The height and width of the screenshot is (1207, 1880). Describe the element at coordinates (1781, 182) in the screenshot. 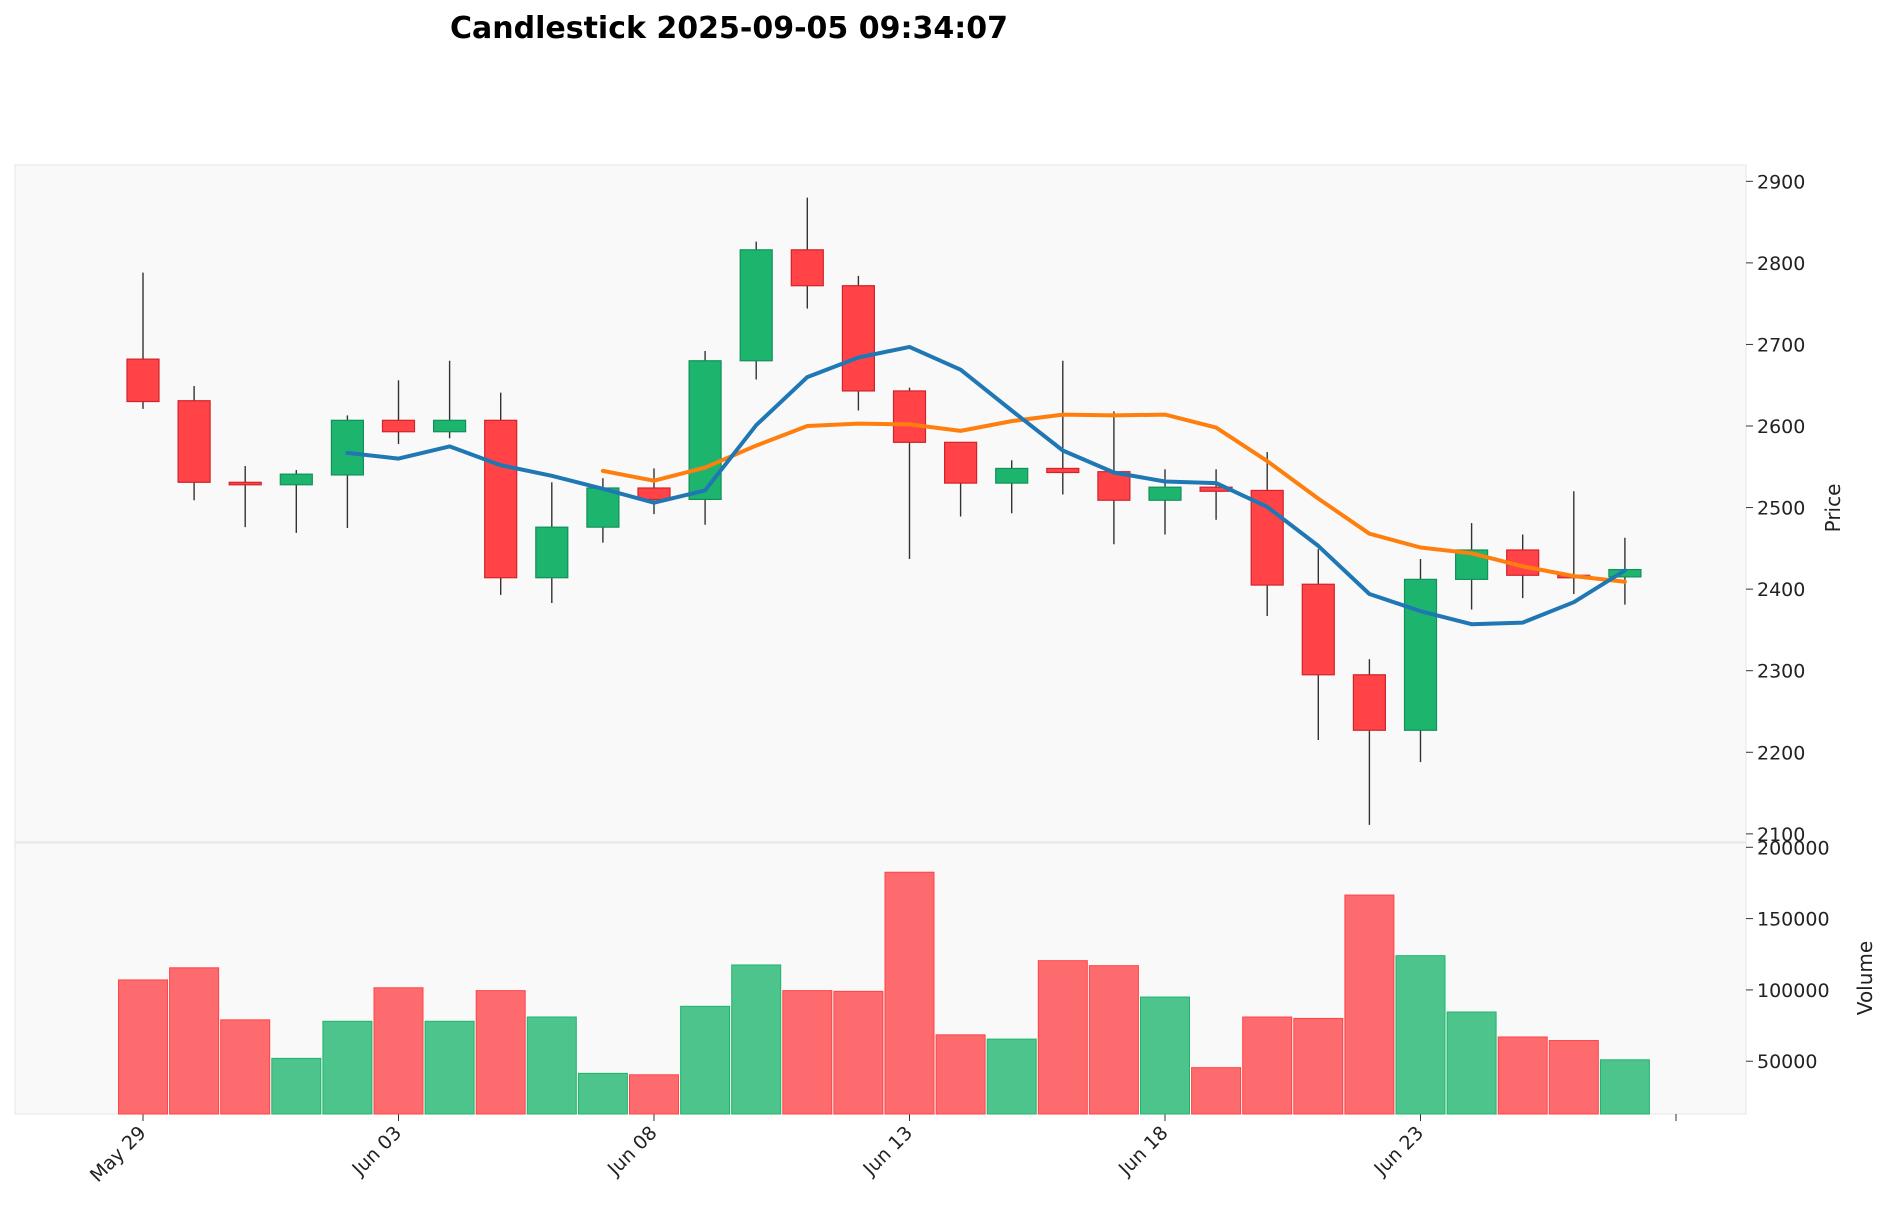

I see `price-tick-label: 2900` at that location.